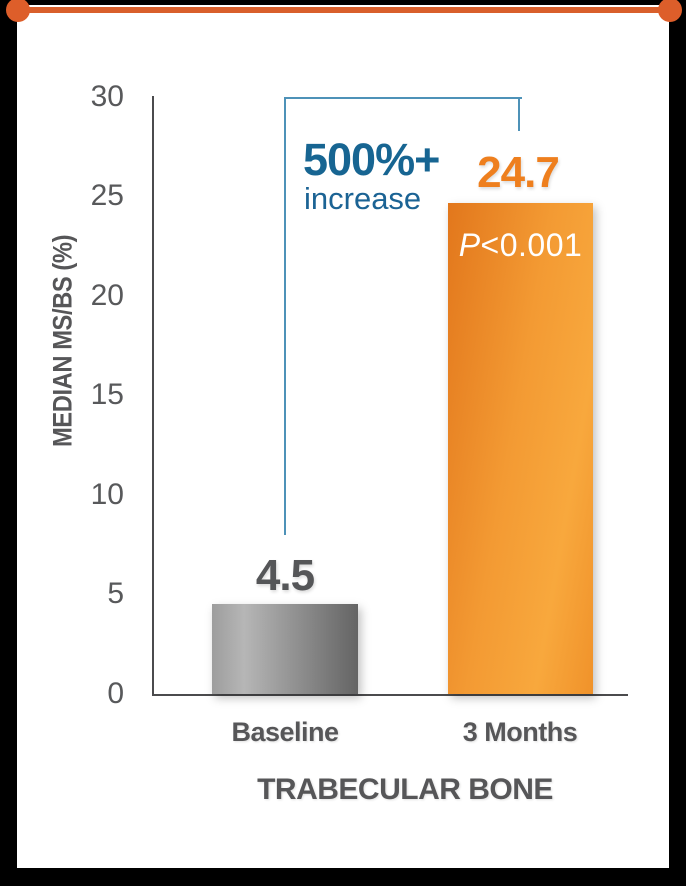 The width and height of the screenshot is (686, 886). Describe the element at coordinates (519, 115) in the screenshot. I see `increase-bracket-right-leg` at that location.